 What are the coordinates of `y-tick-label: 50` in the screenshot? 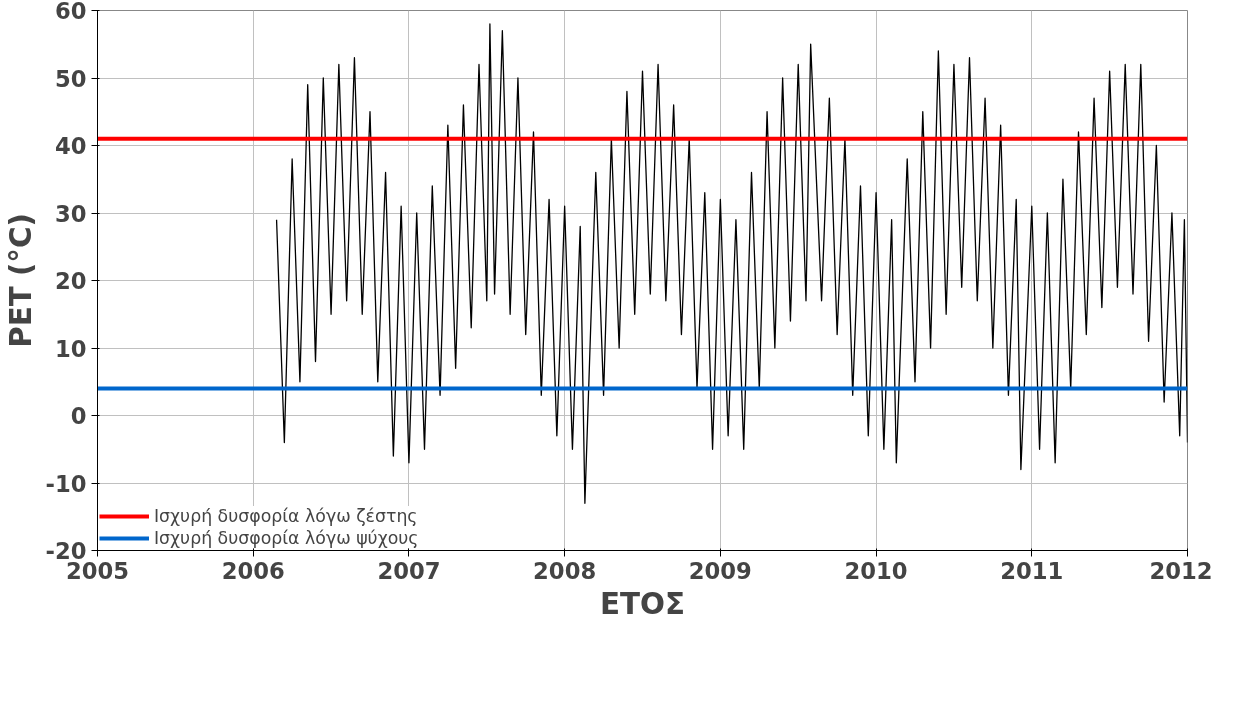 It's located at (70, 78).